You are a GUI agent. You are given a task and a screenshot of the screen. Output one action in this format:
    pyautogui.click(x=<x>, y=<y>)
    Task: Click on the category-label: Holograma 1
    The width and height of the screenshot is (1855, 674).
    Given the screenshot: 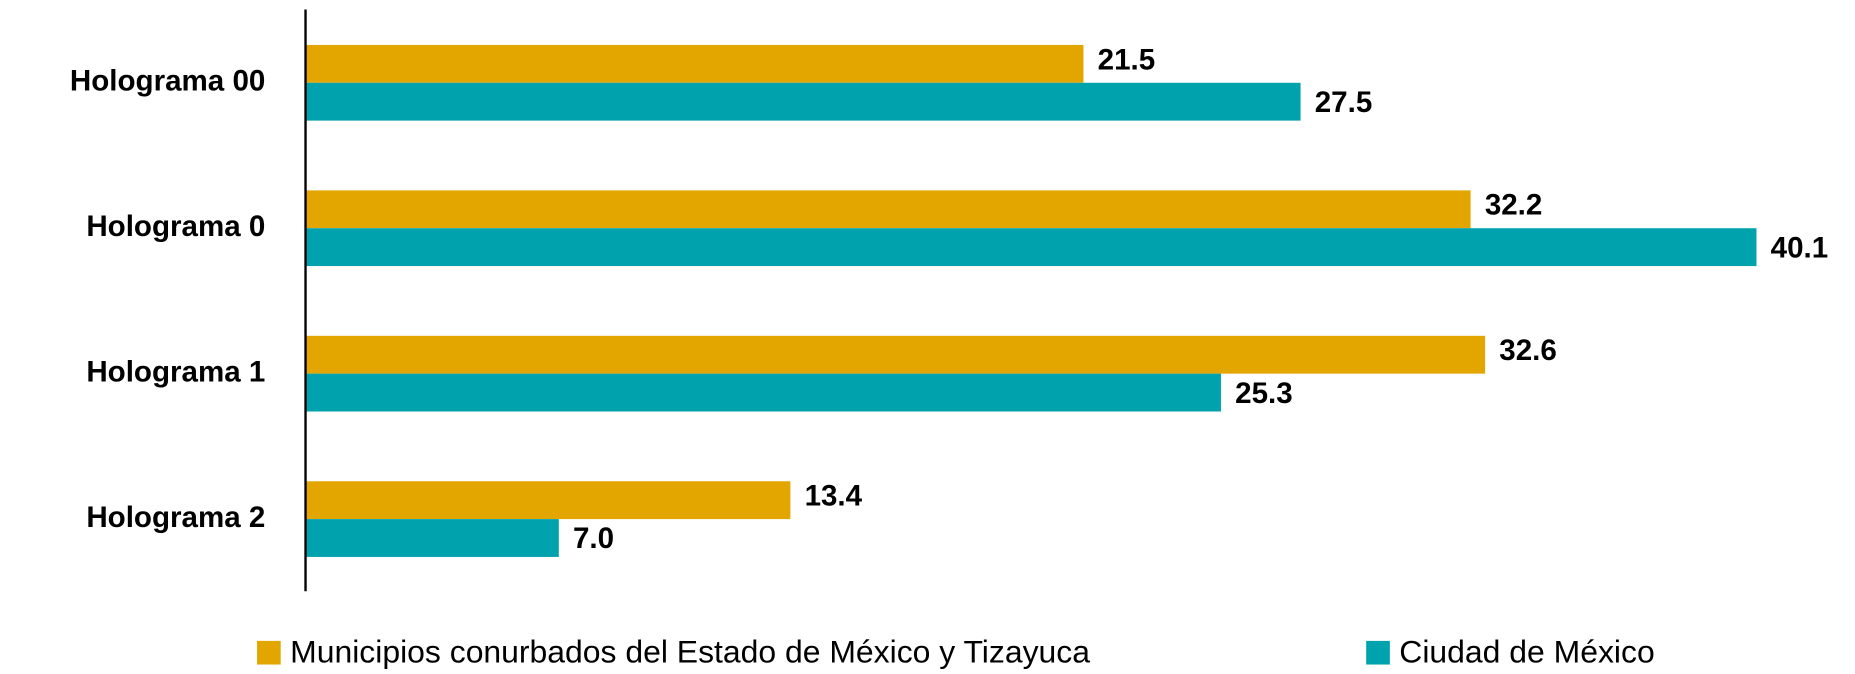 What is the action you would take?
    pyautogui.click(x=175, y=371)
    